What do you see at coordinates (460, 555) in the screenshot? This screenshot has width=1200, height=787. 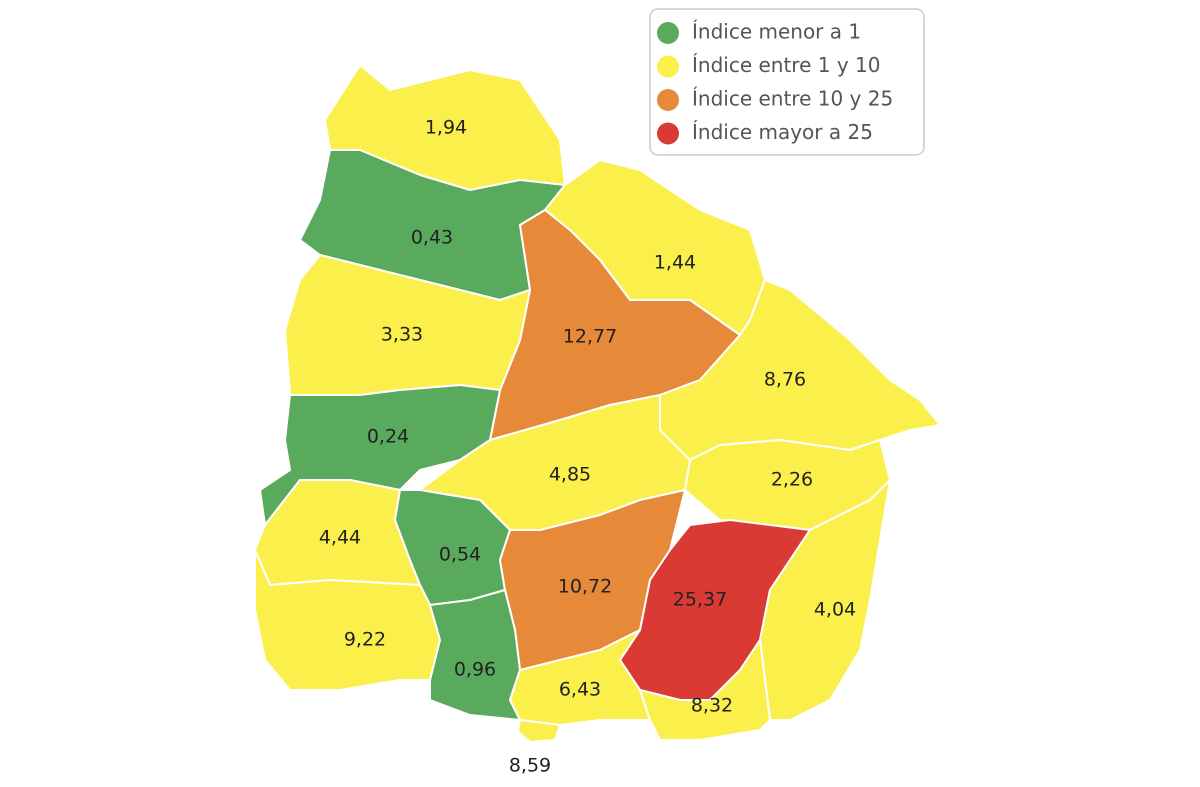 I see `region-label: 0,54` at bounding box center [460, 555].